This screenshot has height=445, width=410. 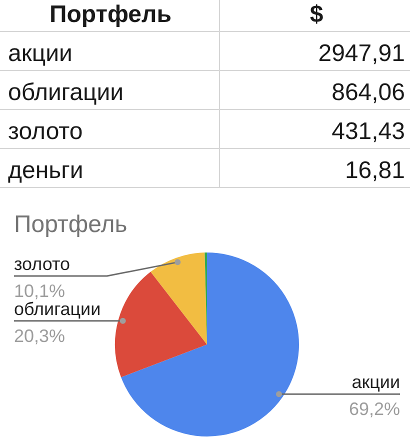 What do you see at coordinates (40, 291) in the screenshot?
I see `data-label: 10,1%` at bounding box center [40, 291].